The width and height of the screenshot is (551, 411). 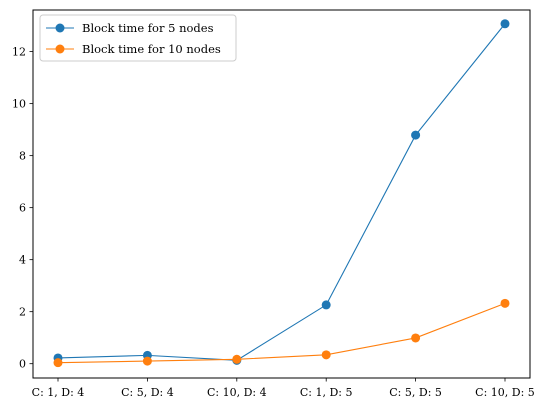 What do you see at coordinates (58, 392) in the screenshot?
I see `x-tick-label: C: 1, D: 4` at bounding box center [58, 392].